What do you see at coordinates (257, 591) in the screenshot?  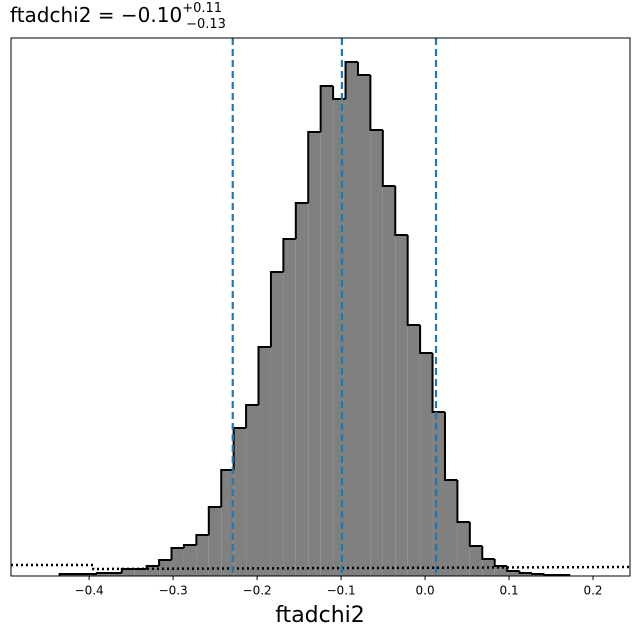 I see `x-tick-label: −0.2` at bounding box center [257, 591].